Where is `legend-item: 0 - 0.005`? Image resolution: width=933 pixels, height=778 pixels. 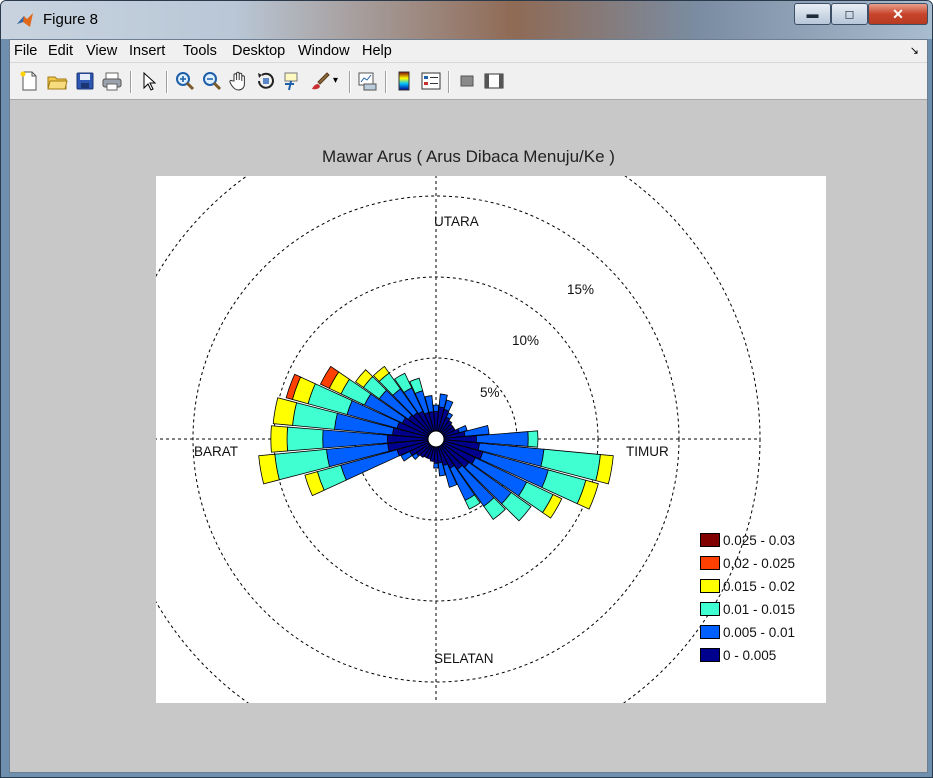 legend-item: 0 - 0.005 is located at coordinates (738, 655).